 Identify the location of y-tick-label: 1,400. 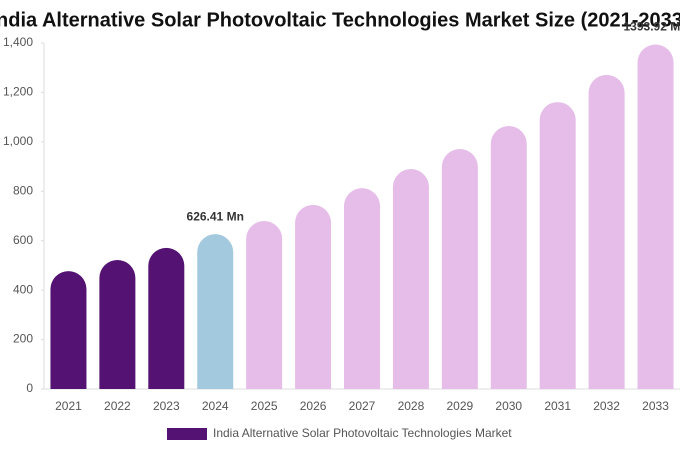
(18, 42).